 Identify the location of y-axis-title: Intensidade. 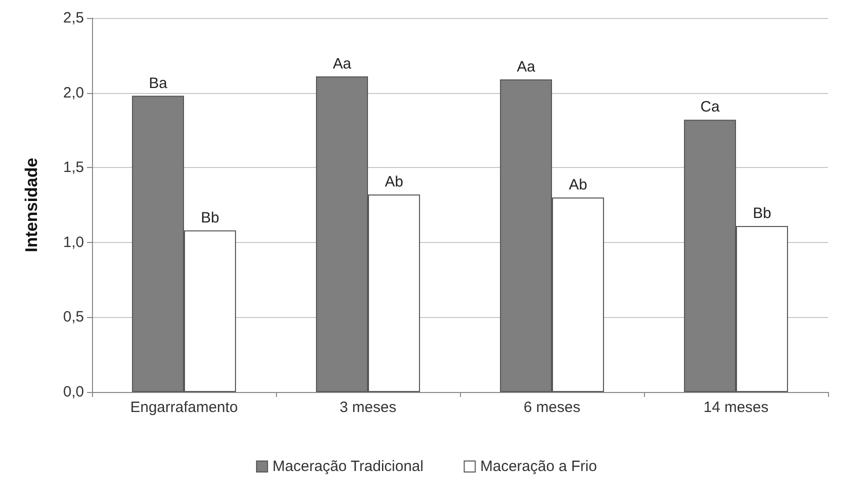
(31, 205).